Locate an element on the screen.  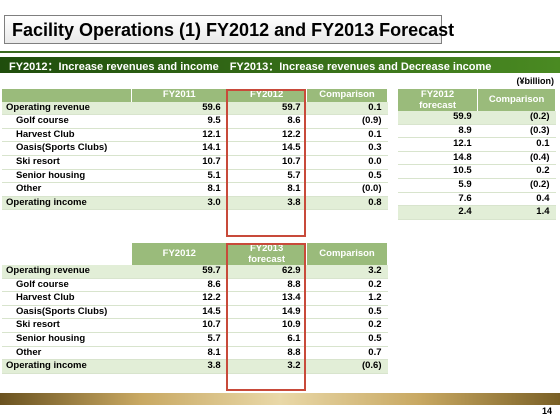
cell-value: 13.4 is located at coordinates (266, 298).